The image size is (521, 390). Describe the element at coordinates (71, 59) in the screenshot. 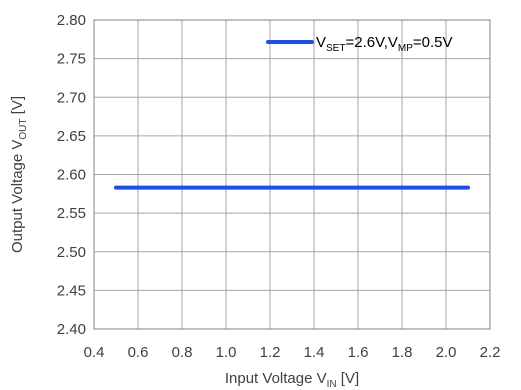

I see `y-tick-label: 2.75` at that location.